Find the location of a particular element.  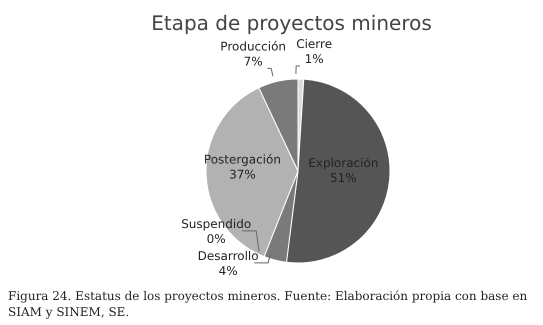

text: 0% is located at coordinates (216, 239).